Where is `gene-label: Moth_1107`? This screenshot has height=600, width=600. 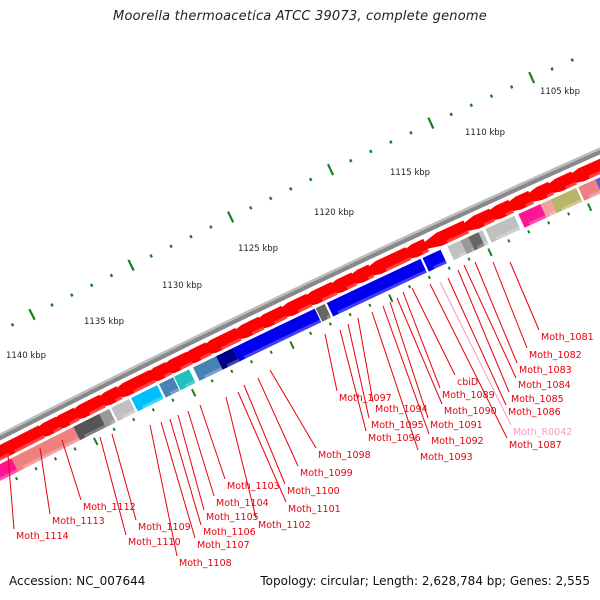
gene-label: Moth_1107 is located at coordinates (223, 545).